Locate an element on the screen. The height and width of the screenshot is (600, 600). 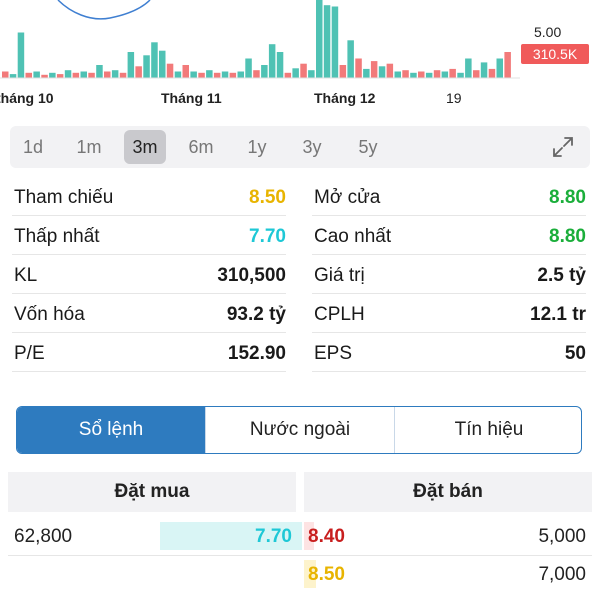
period-6m: 6m is located at coordinates (201, 147).